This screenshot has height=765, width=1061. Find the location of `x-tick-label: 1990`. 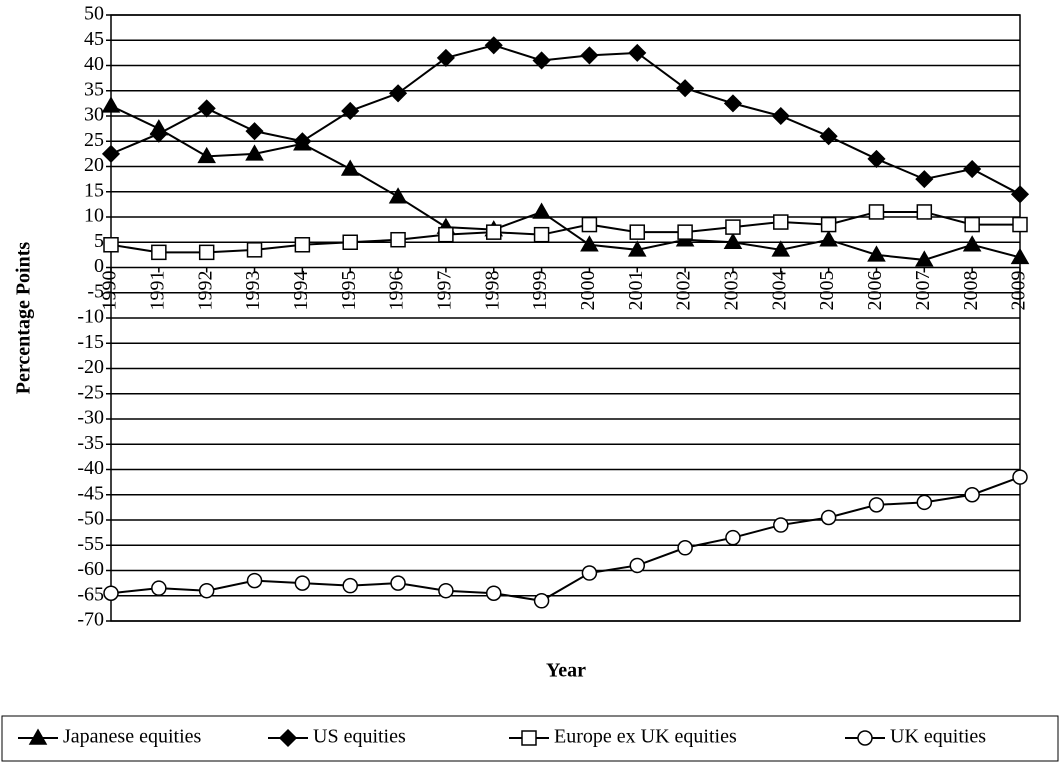

x-tick-label: 1990 is located at coordinates (110, 291).